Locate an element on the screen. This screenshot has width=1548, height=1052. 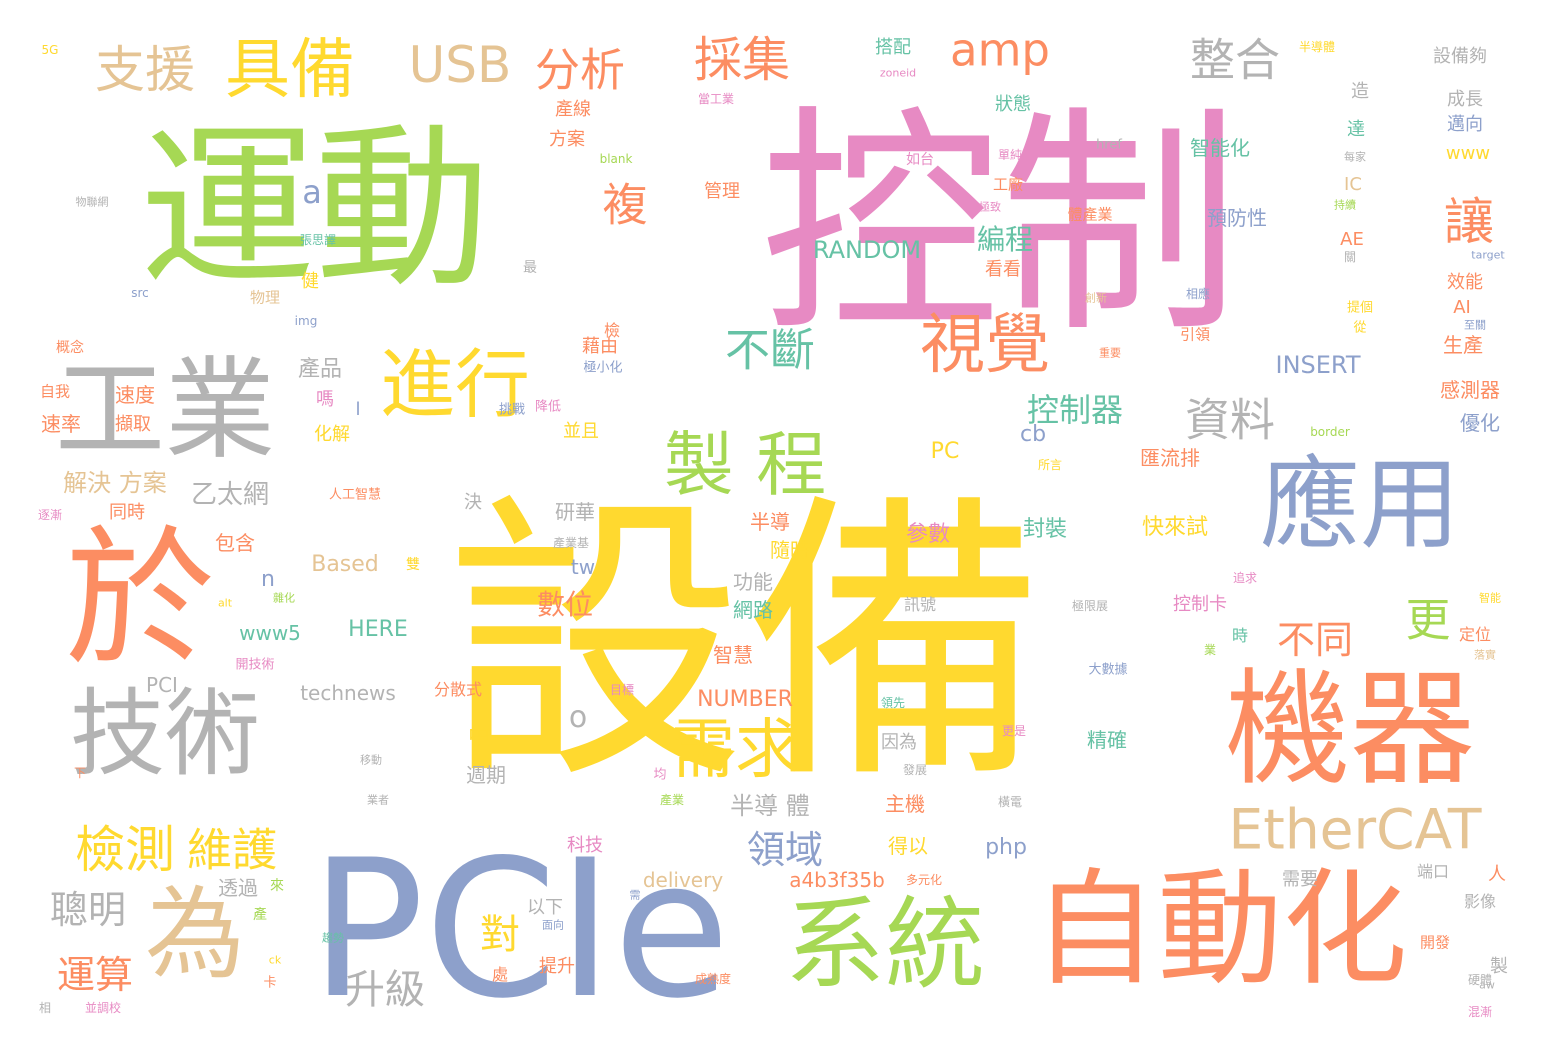
word-15: 分析 is located at coordinates (580, 70).